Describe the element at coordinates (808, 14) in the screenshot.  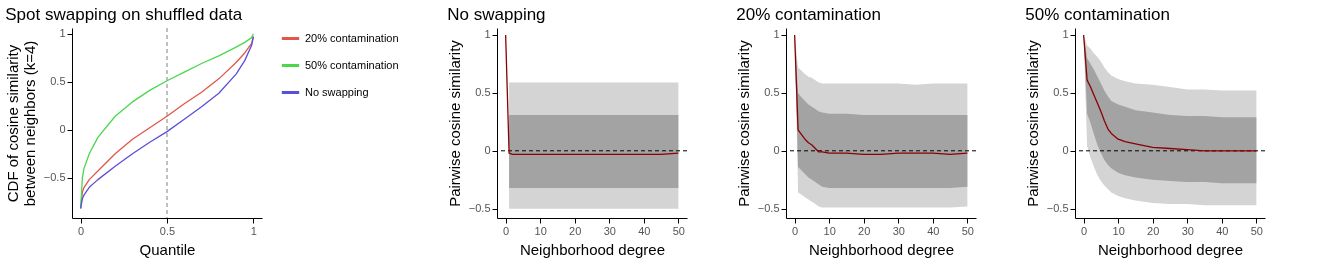
I see `chart-title: 20% contamination` at that location.